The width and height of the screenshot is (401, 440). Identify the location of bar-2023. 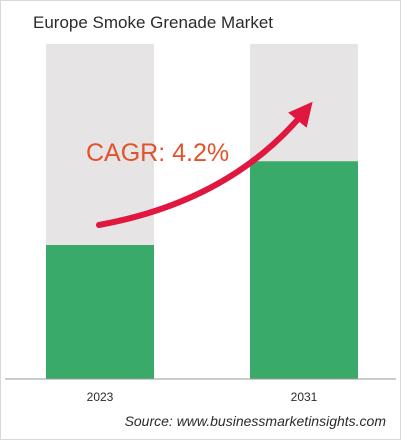
(100, 312).